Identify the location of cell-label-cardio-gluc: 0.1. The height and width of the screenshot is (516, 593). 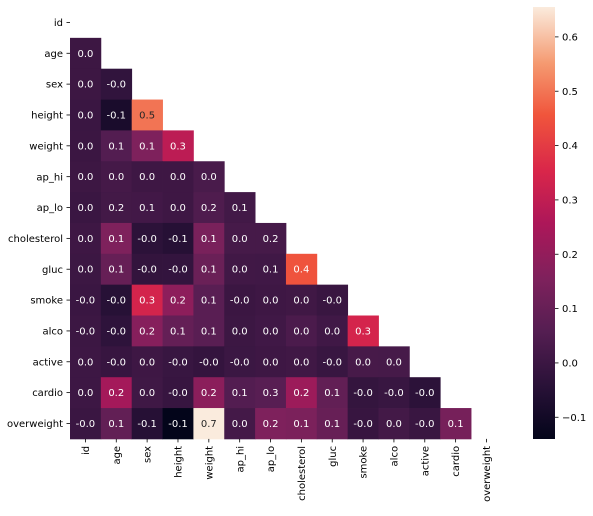
(332, 393).